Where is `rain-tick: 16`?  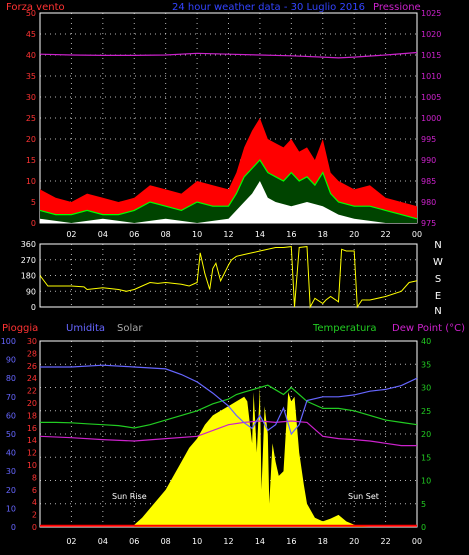
rain-tick: 16 is located at coordinates (32, 428).